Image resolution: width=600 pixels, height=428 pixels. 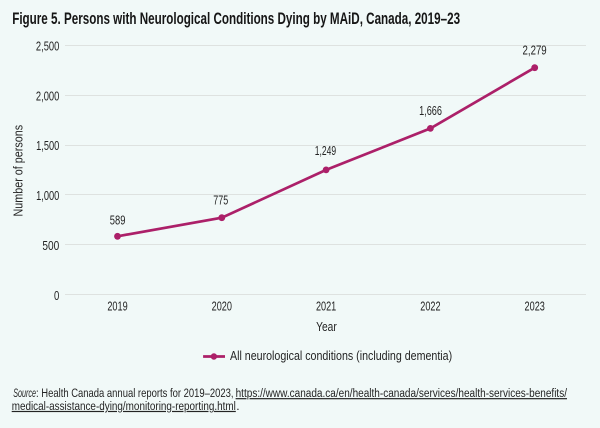 I want to click on svg-text: 2022, so click(x=430, y=307).